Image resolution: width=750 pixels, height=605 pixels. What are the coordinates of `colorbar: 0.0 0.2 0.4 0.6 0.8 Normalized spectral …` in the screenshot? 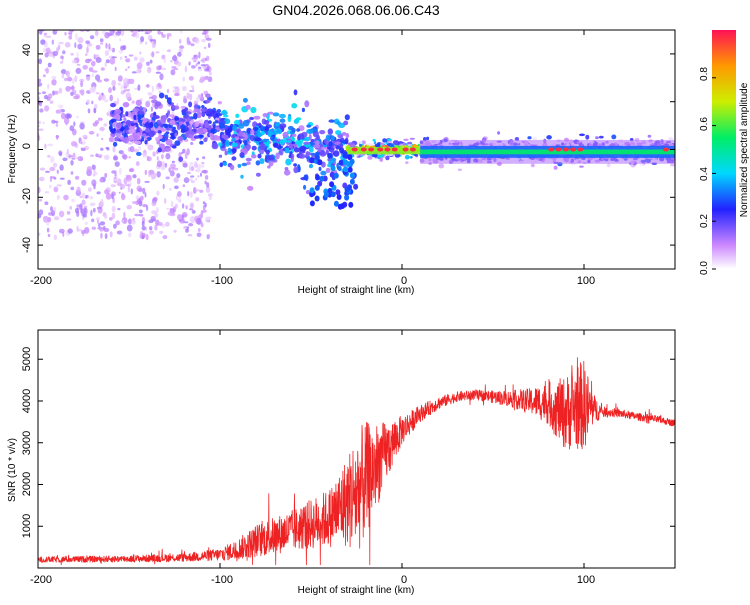 It's located at (724, 152).